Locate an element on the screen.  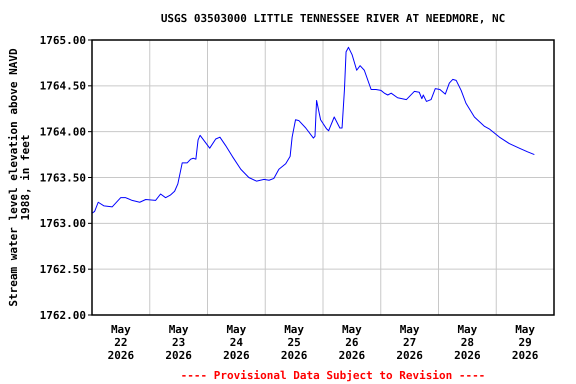
x-tick-label: May 27 2026 is located at coordinates (410, 342).